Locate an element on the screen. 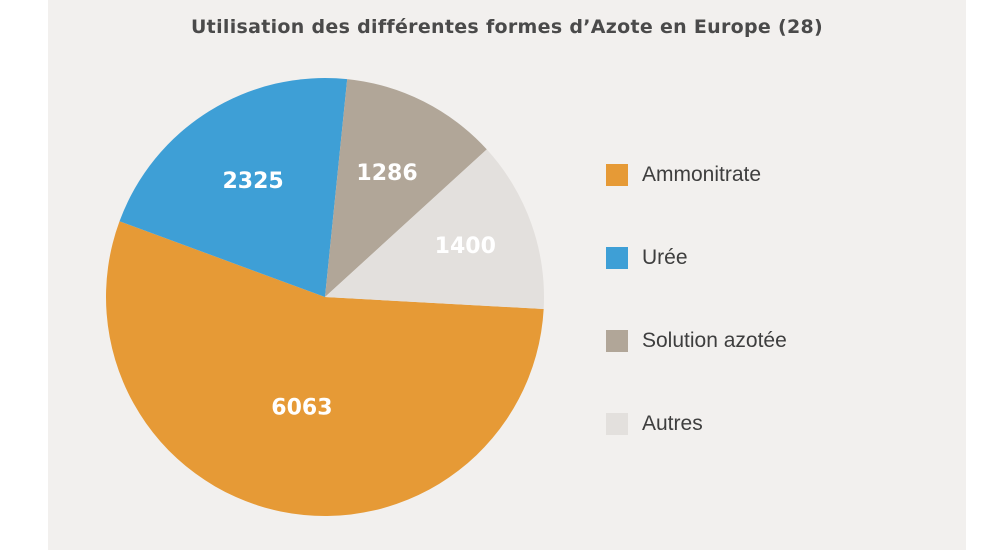  legend-swatch-ammonitrate is located at coordinates (617, 175).